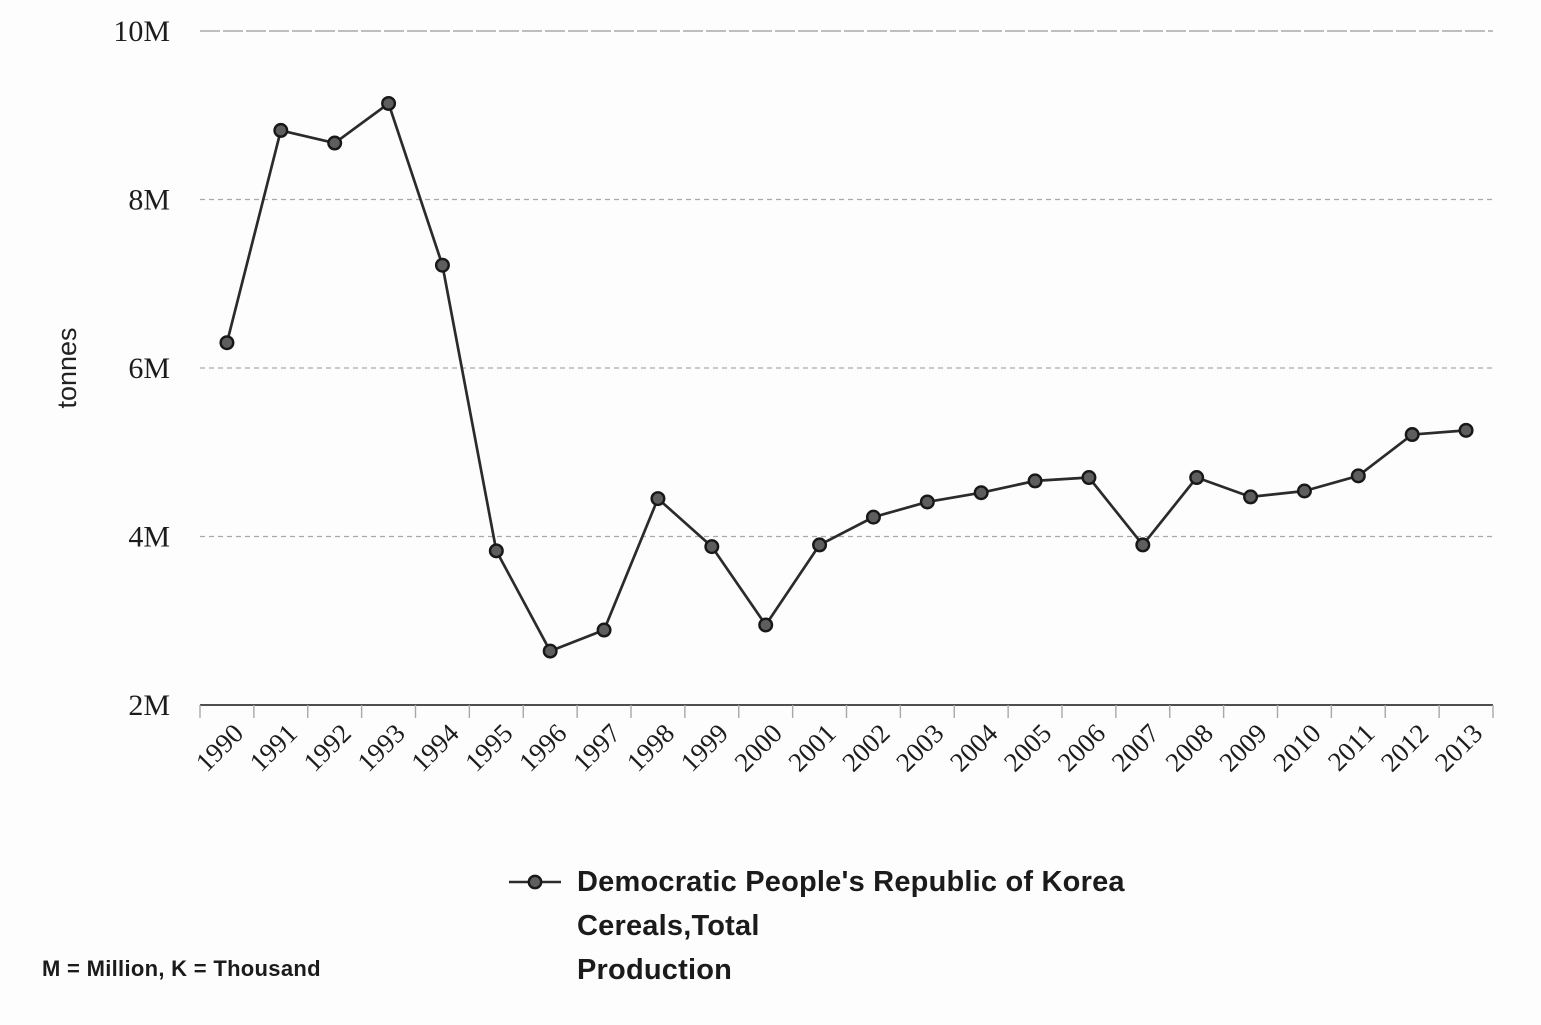  I want to click on x-tick-label-1994: 1994, so click(435, 748).